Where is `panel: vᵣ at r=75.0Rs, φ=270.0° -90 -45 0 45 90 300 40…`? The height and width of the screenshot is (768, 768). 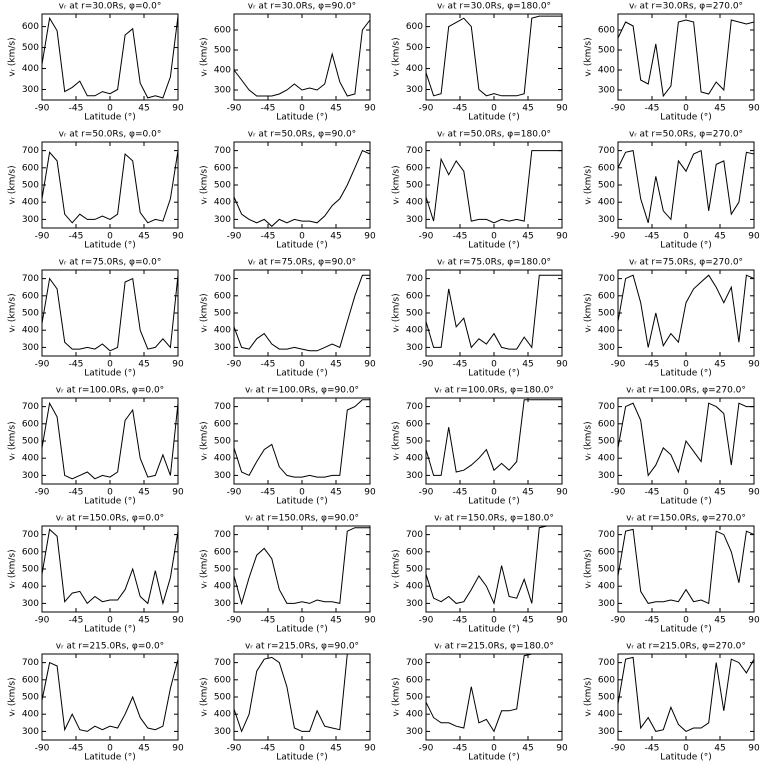
panel: vᵣ at r=75.0Rs, φ=270.0° -90 -45 0 45 90 300 40… is located at coordinates (672, 318).